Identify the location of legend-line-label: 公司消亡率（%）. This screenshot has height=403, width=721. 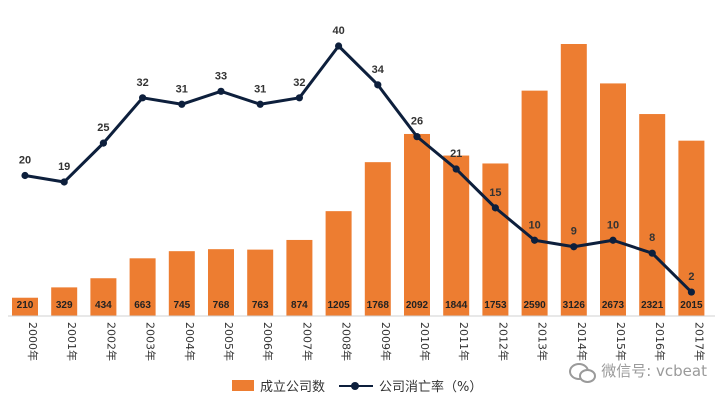
(431, 387).